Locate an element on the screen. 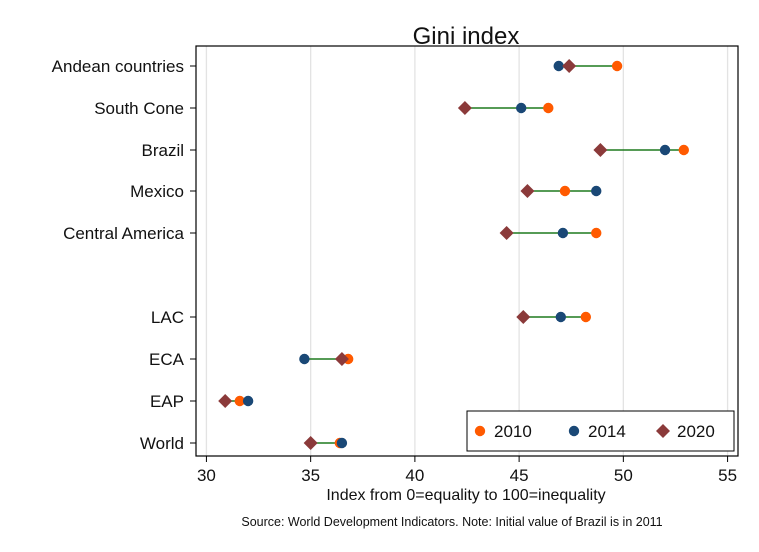  marker-lac-2020 is located at coordinates (523, 317).